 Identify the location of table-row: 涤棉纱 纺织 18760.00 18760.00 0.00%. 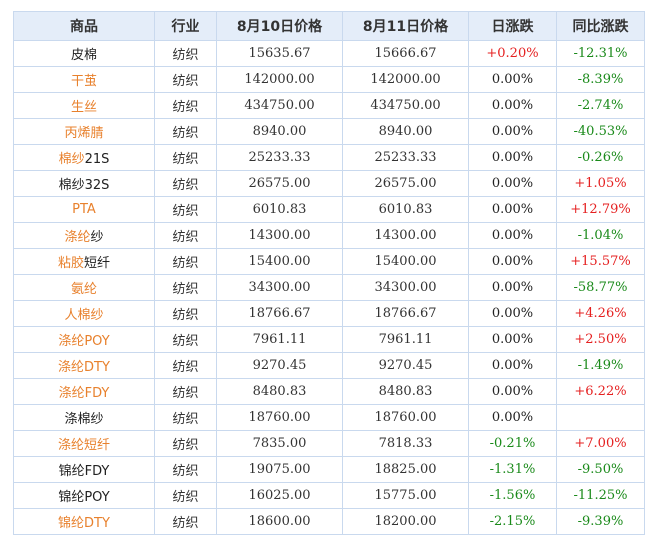
(329, 417).